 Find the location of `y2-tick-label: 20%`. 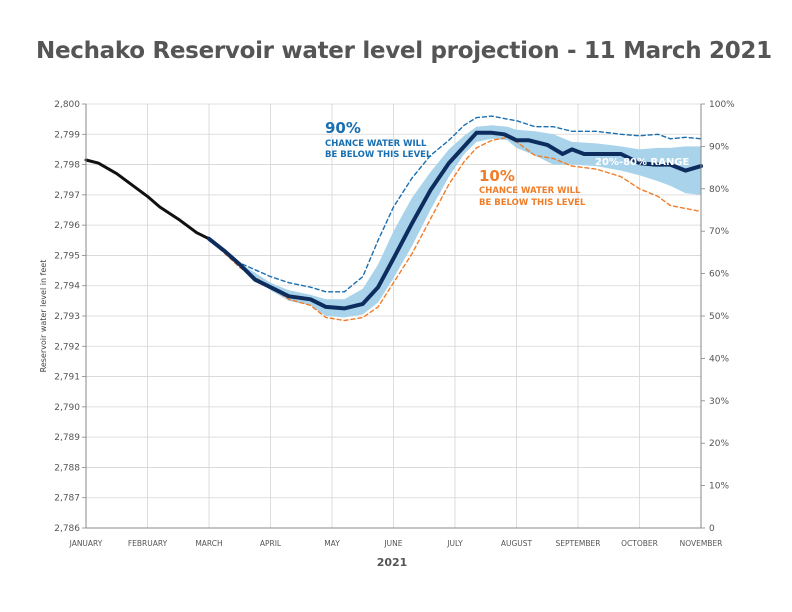

y2-tick-label: 20% is located at coordinates (719, 444).